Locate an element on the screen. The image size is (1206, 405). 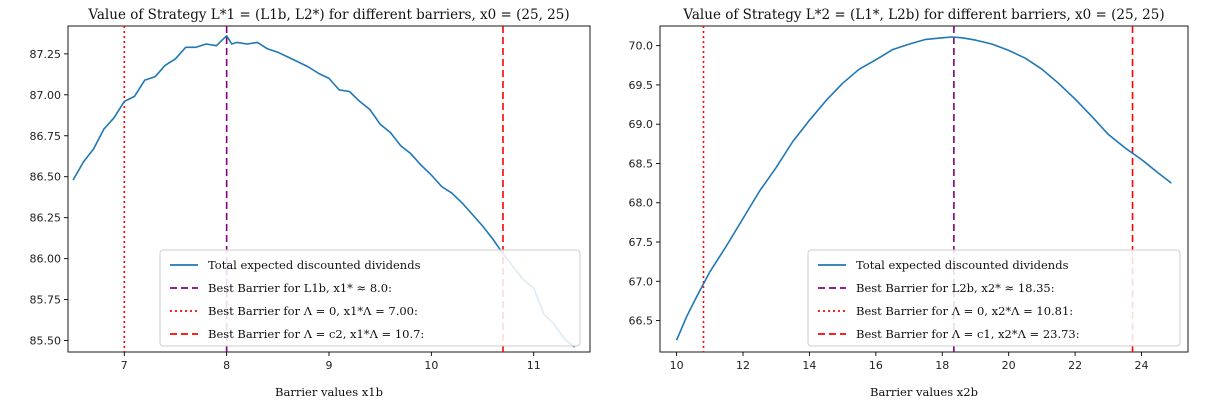
y-tick-label: 69.5 is located at coordinates (641, 85).